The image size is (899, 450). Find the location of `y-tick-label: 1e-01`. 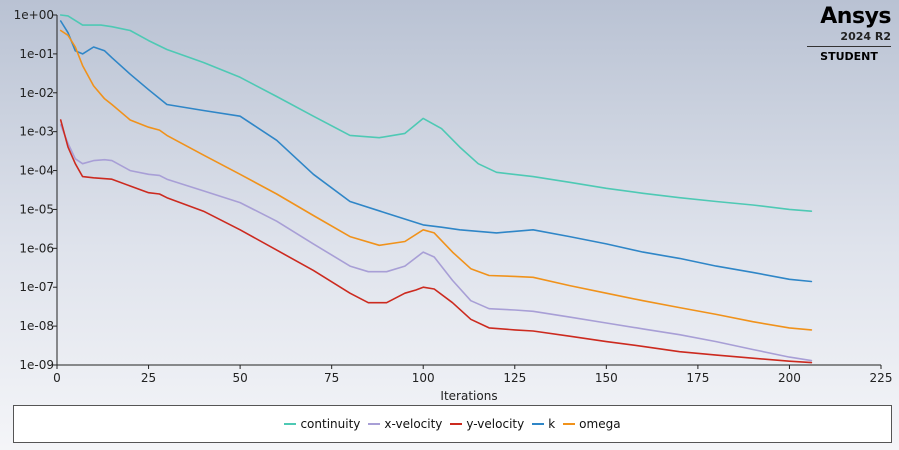

y-tick-label: 1e-01 is located at coordinates (36, 54).